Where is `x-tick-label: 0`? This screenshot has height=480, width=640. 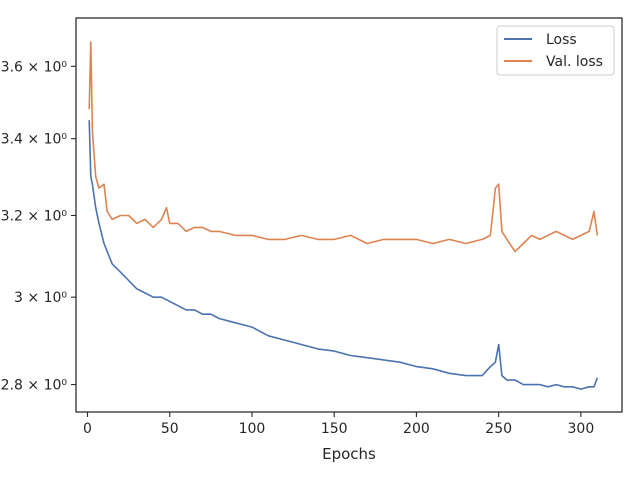 x-tick-label: 0 is located at coordinates (87, 429).